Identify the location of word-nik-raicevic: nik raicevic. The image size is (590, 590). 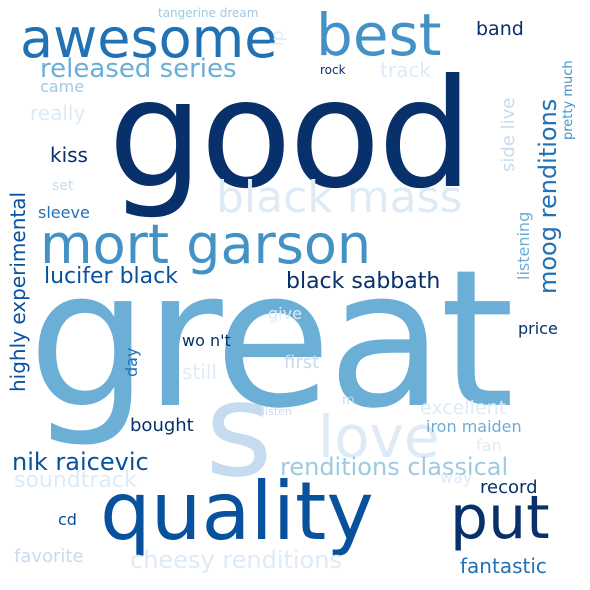
(80, 462).